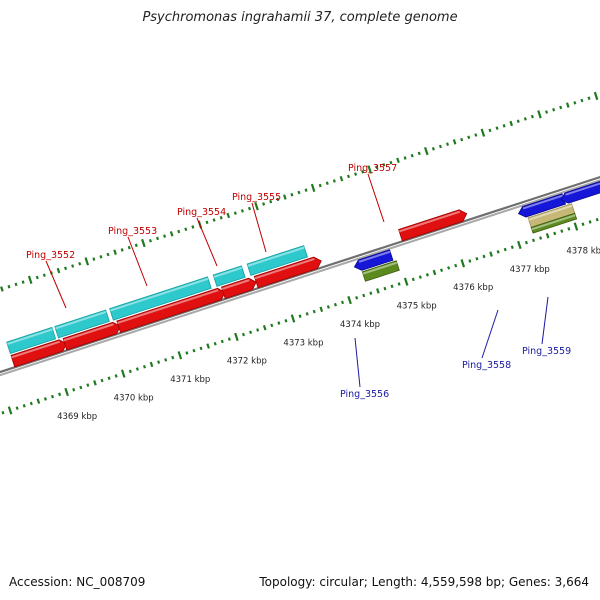 This screenshot has height=600, width=600. What do you see at coordinates (132, 231) in the screenshot?
I see `feature-label-ping-3553: Ping_3553` at bounding box center [132, 231].